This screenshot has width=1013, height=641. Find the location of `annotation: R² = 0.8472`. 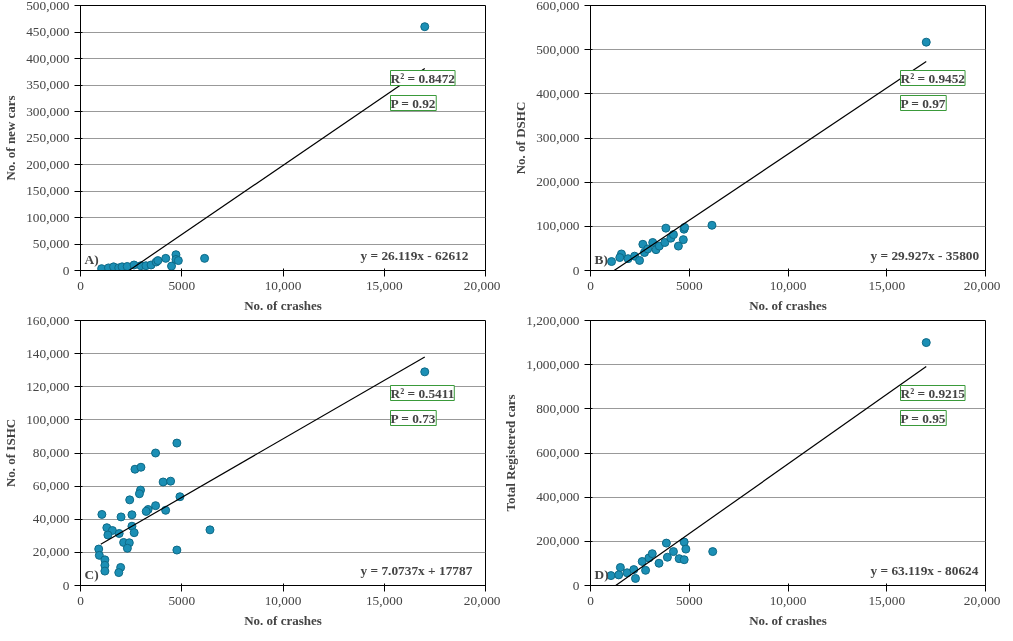

annotation: R² = 0.8472 is located at coordinates (423, 78).